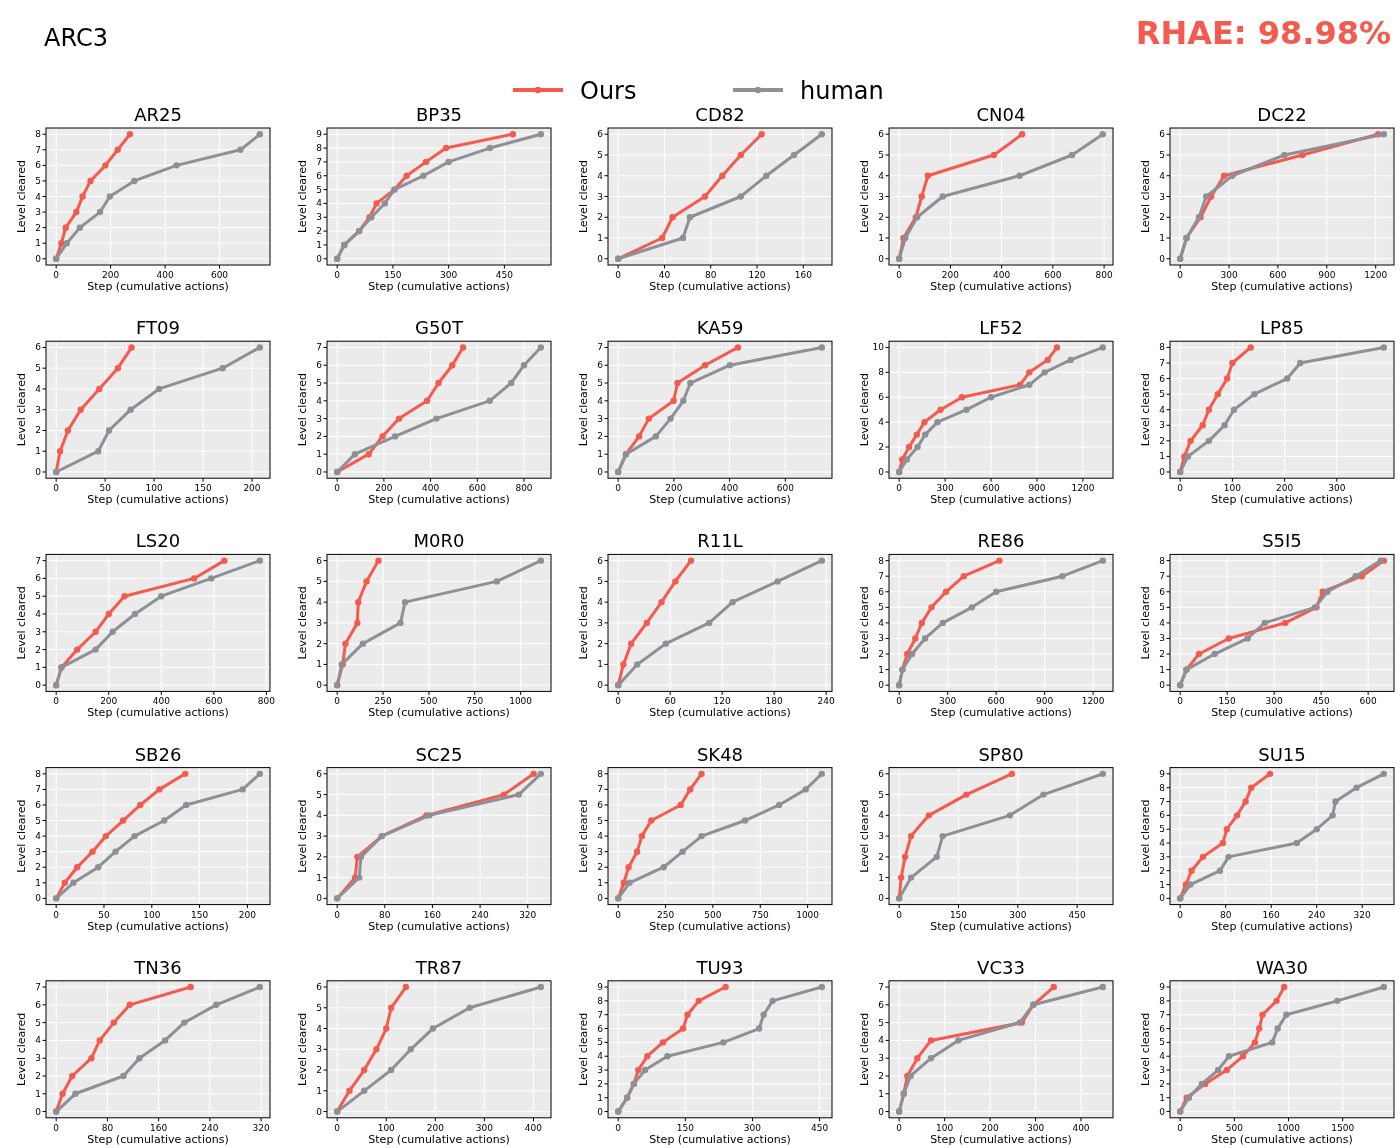 The width and height of the screenshot is (1400, 1148). Describe the element at coordinates (1001, 967) in the screenshot. I see `chart-title: VC33` at that location.